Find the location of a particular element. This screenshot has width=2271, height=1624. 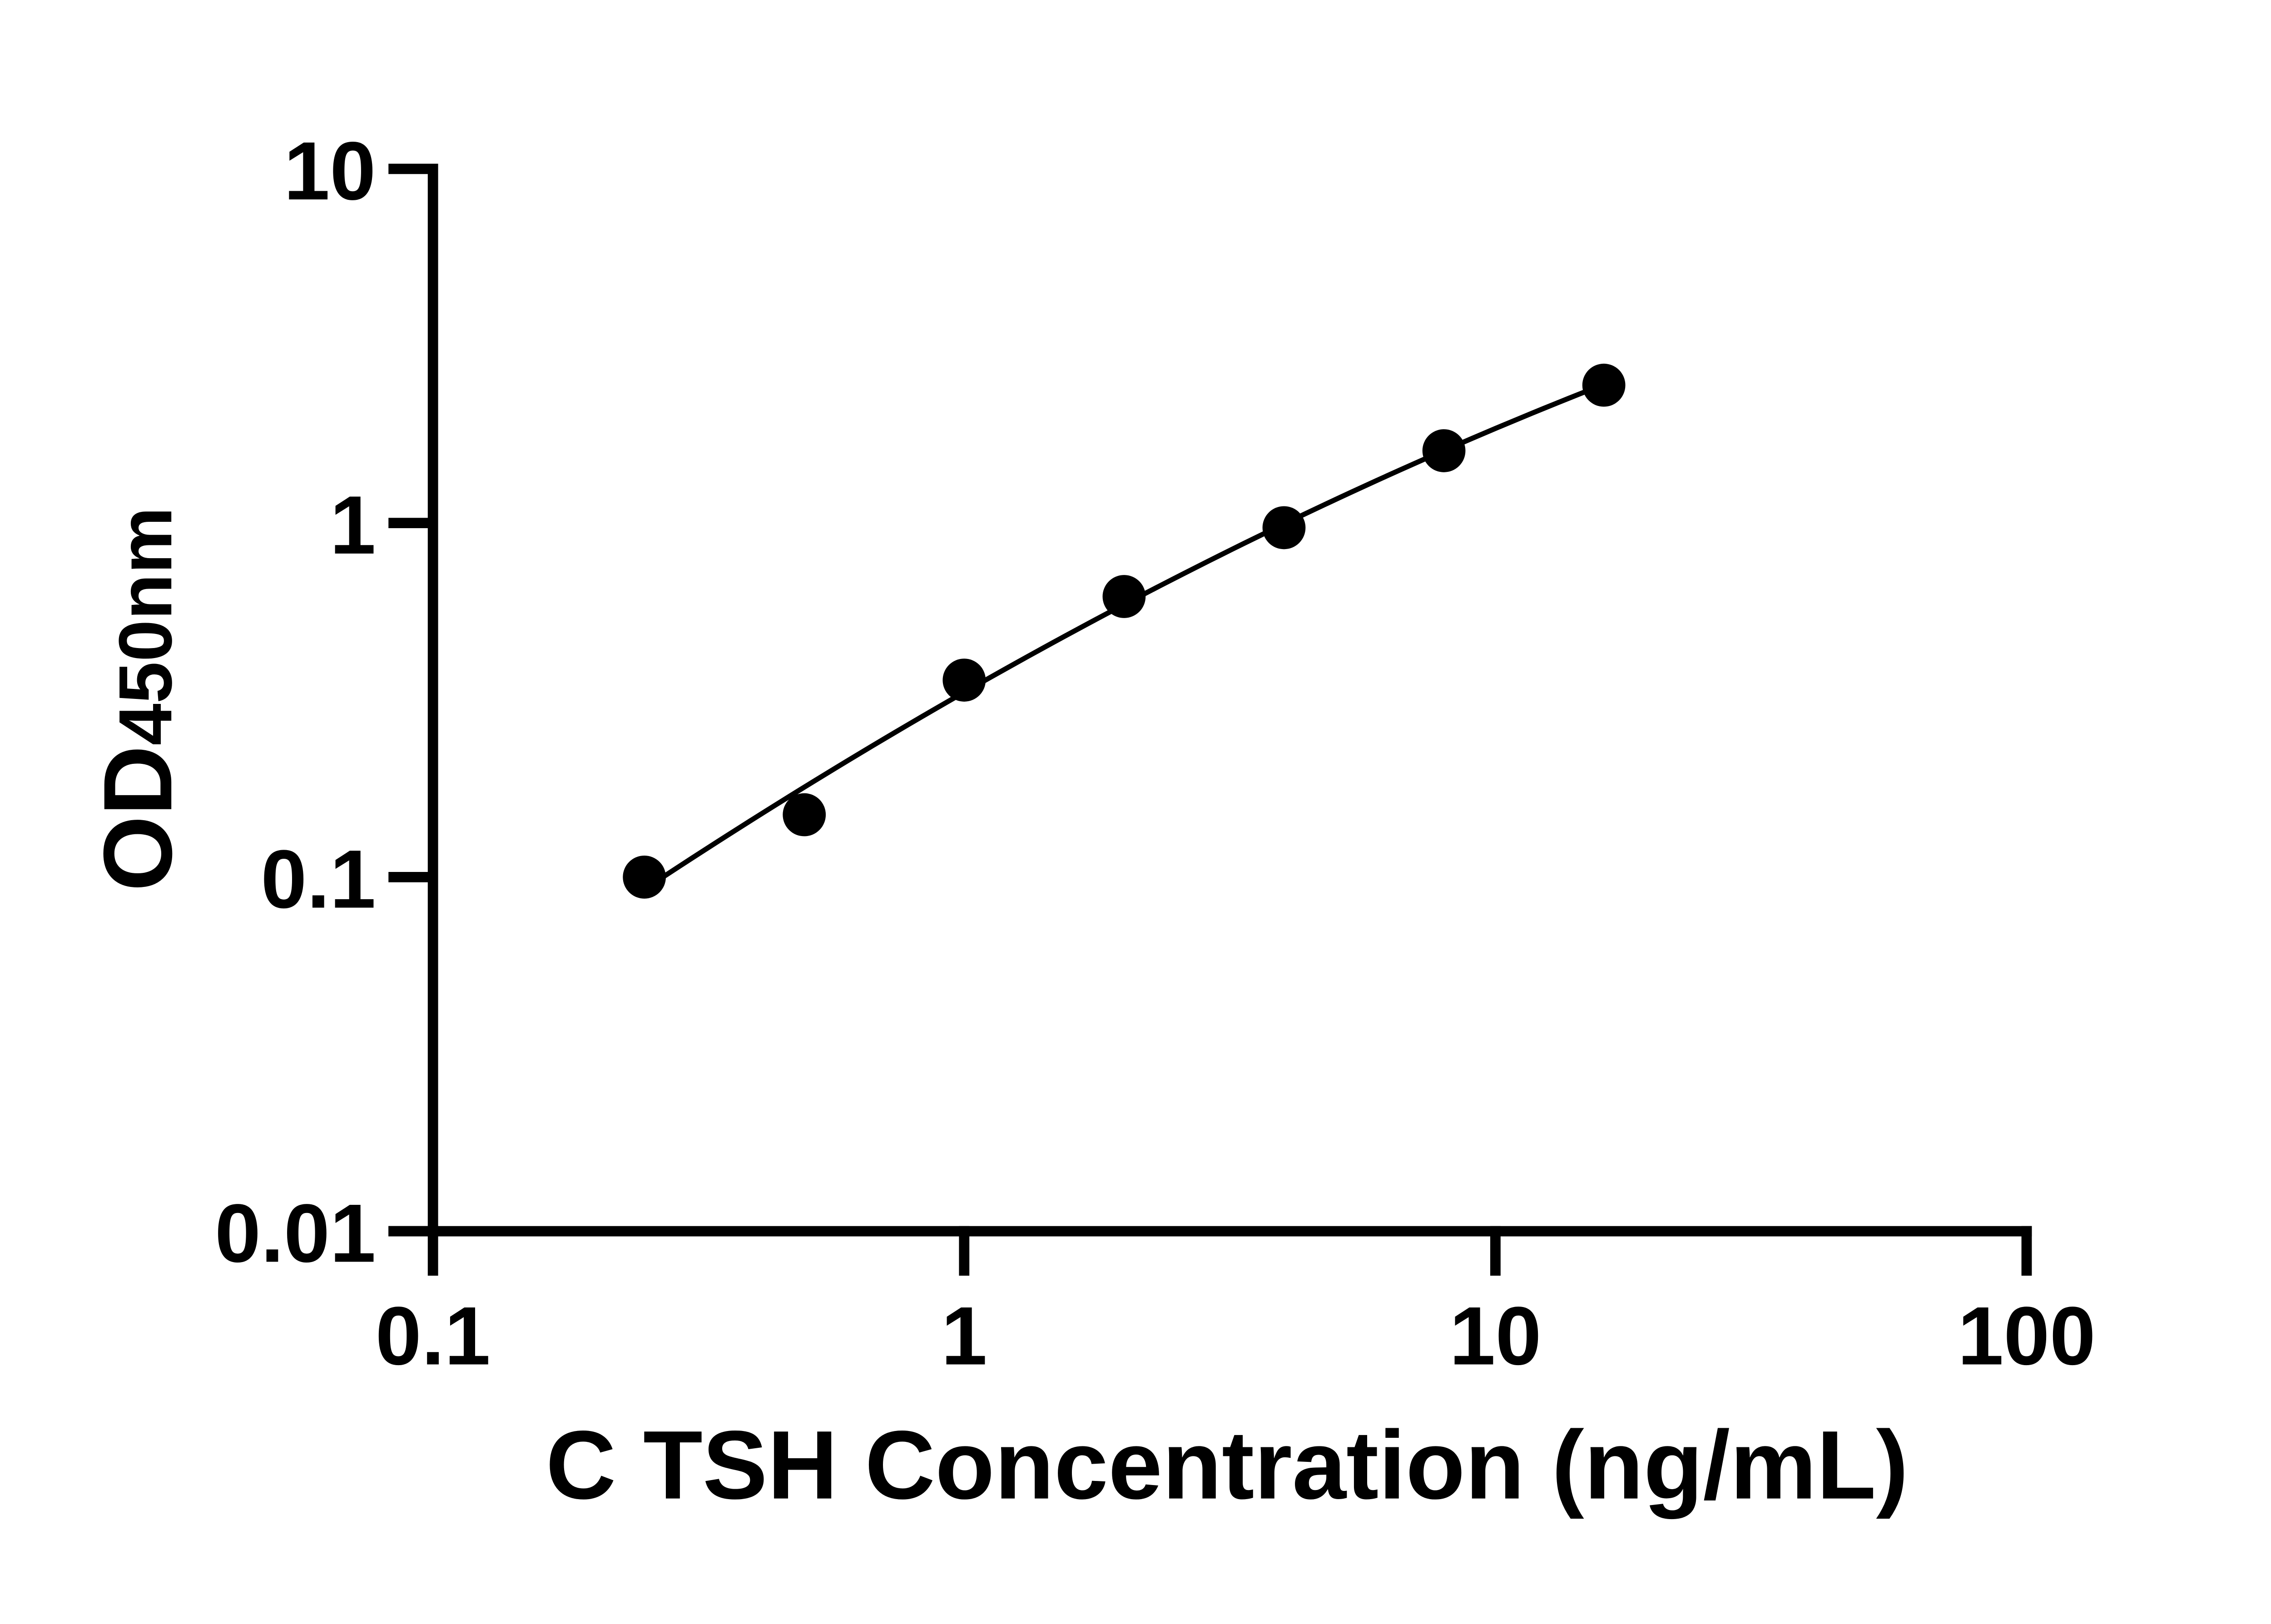

x-tick-label-100: 100 is located at coordinates (2027, 1335).